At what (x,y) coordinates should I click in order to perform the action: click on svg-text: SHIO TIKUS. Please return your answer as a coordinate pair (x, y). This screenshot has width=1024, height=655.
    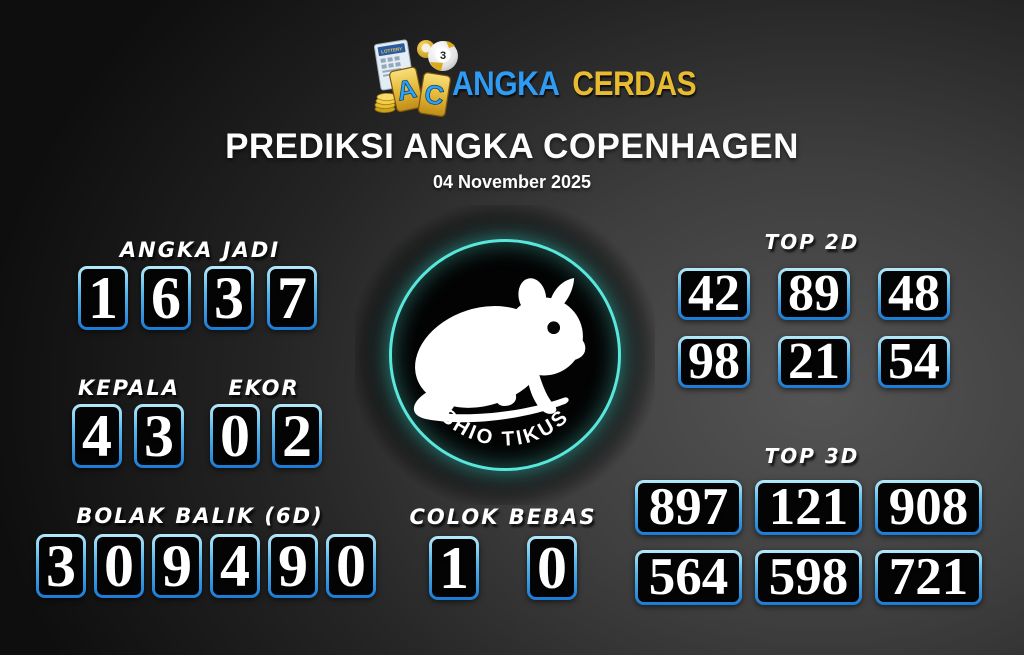
    Looking at the image, I should click on (505, 427).